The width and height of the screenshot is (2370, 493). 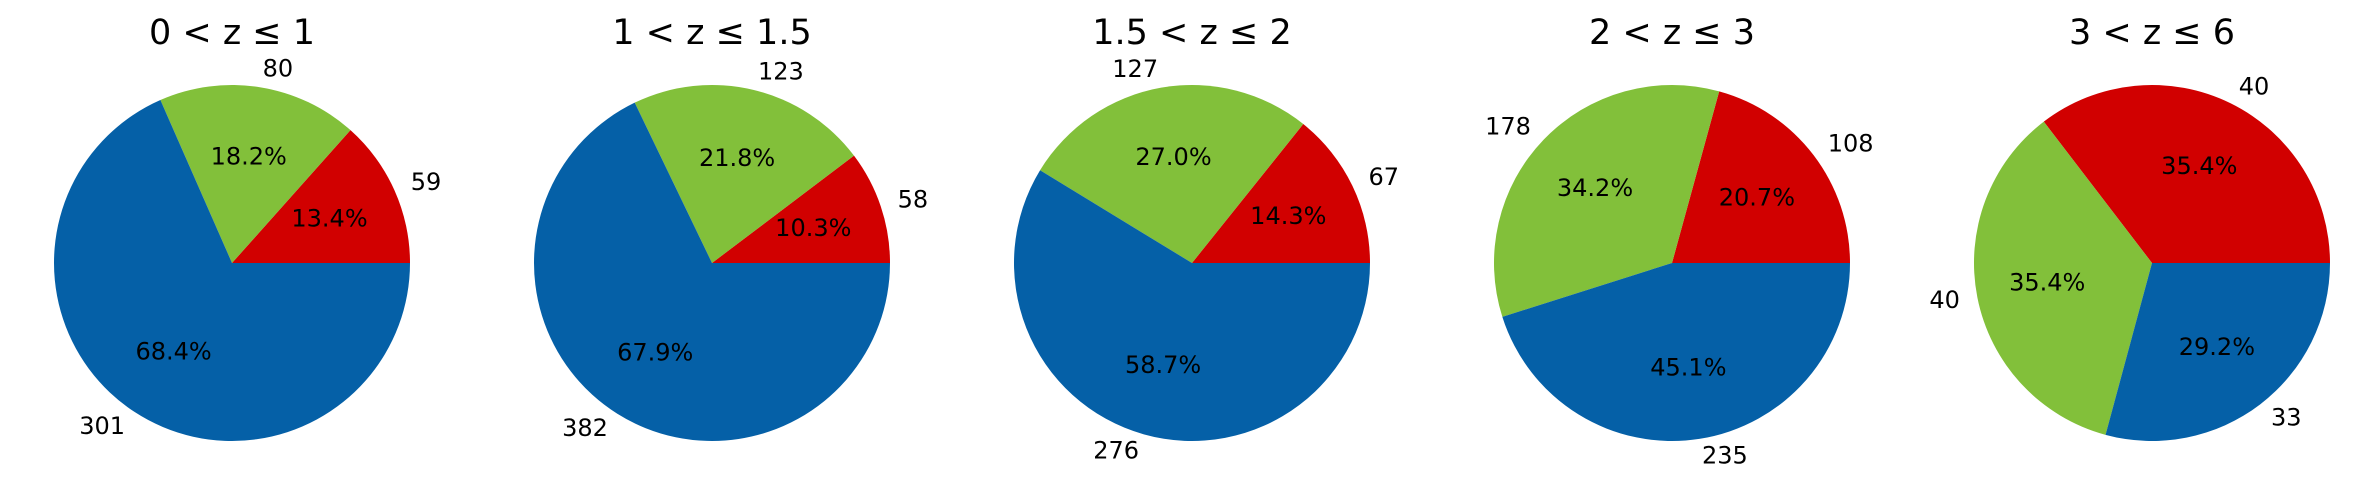 What do you see at coordinates (1135, 69) in the screenshot?
I see `pie-count-label: 127` at bounding box center [1135, 69].